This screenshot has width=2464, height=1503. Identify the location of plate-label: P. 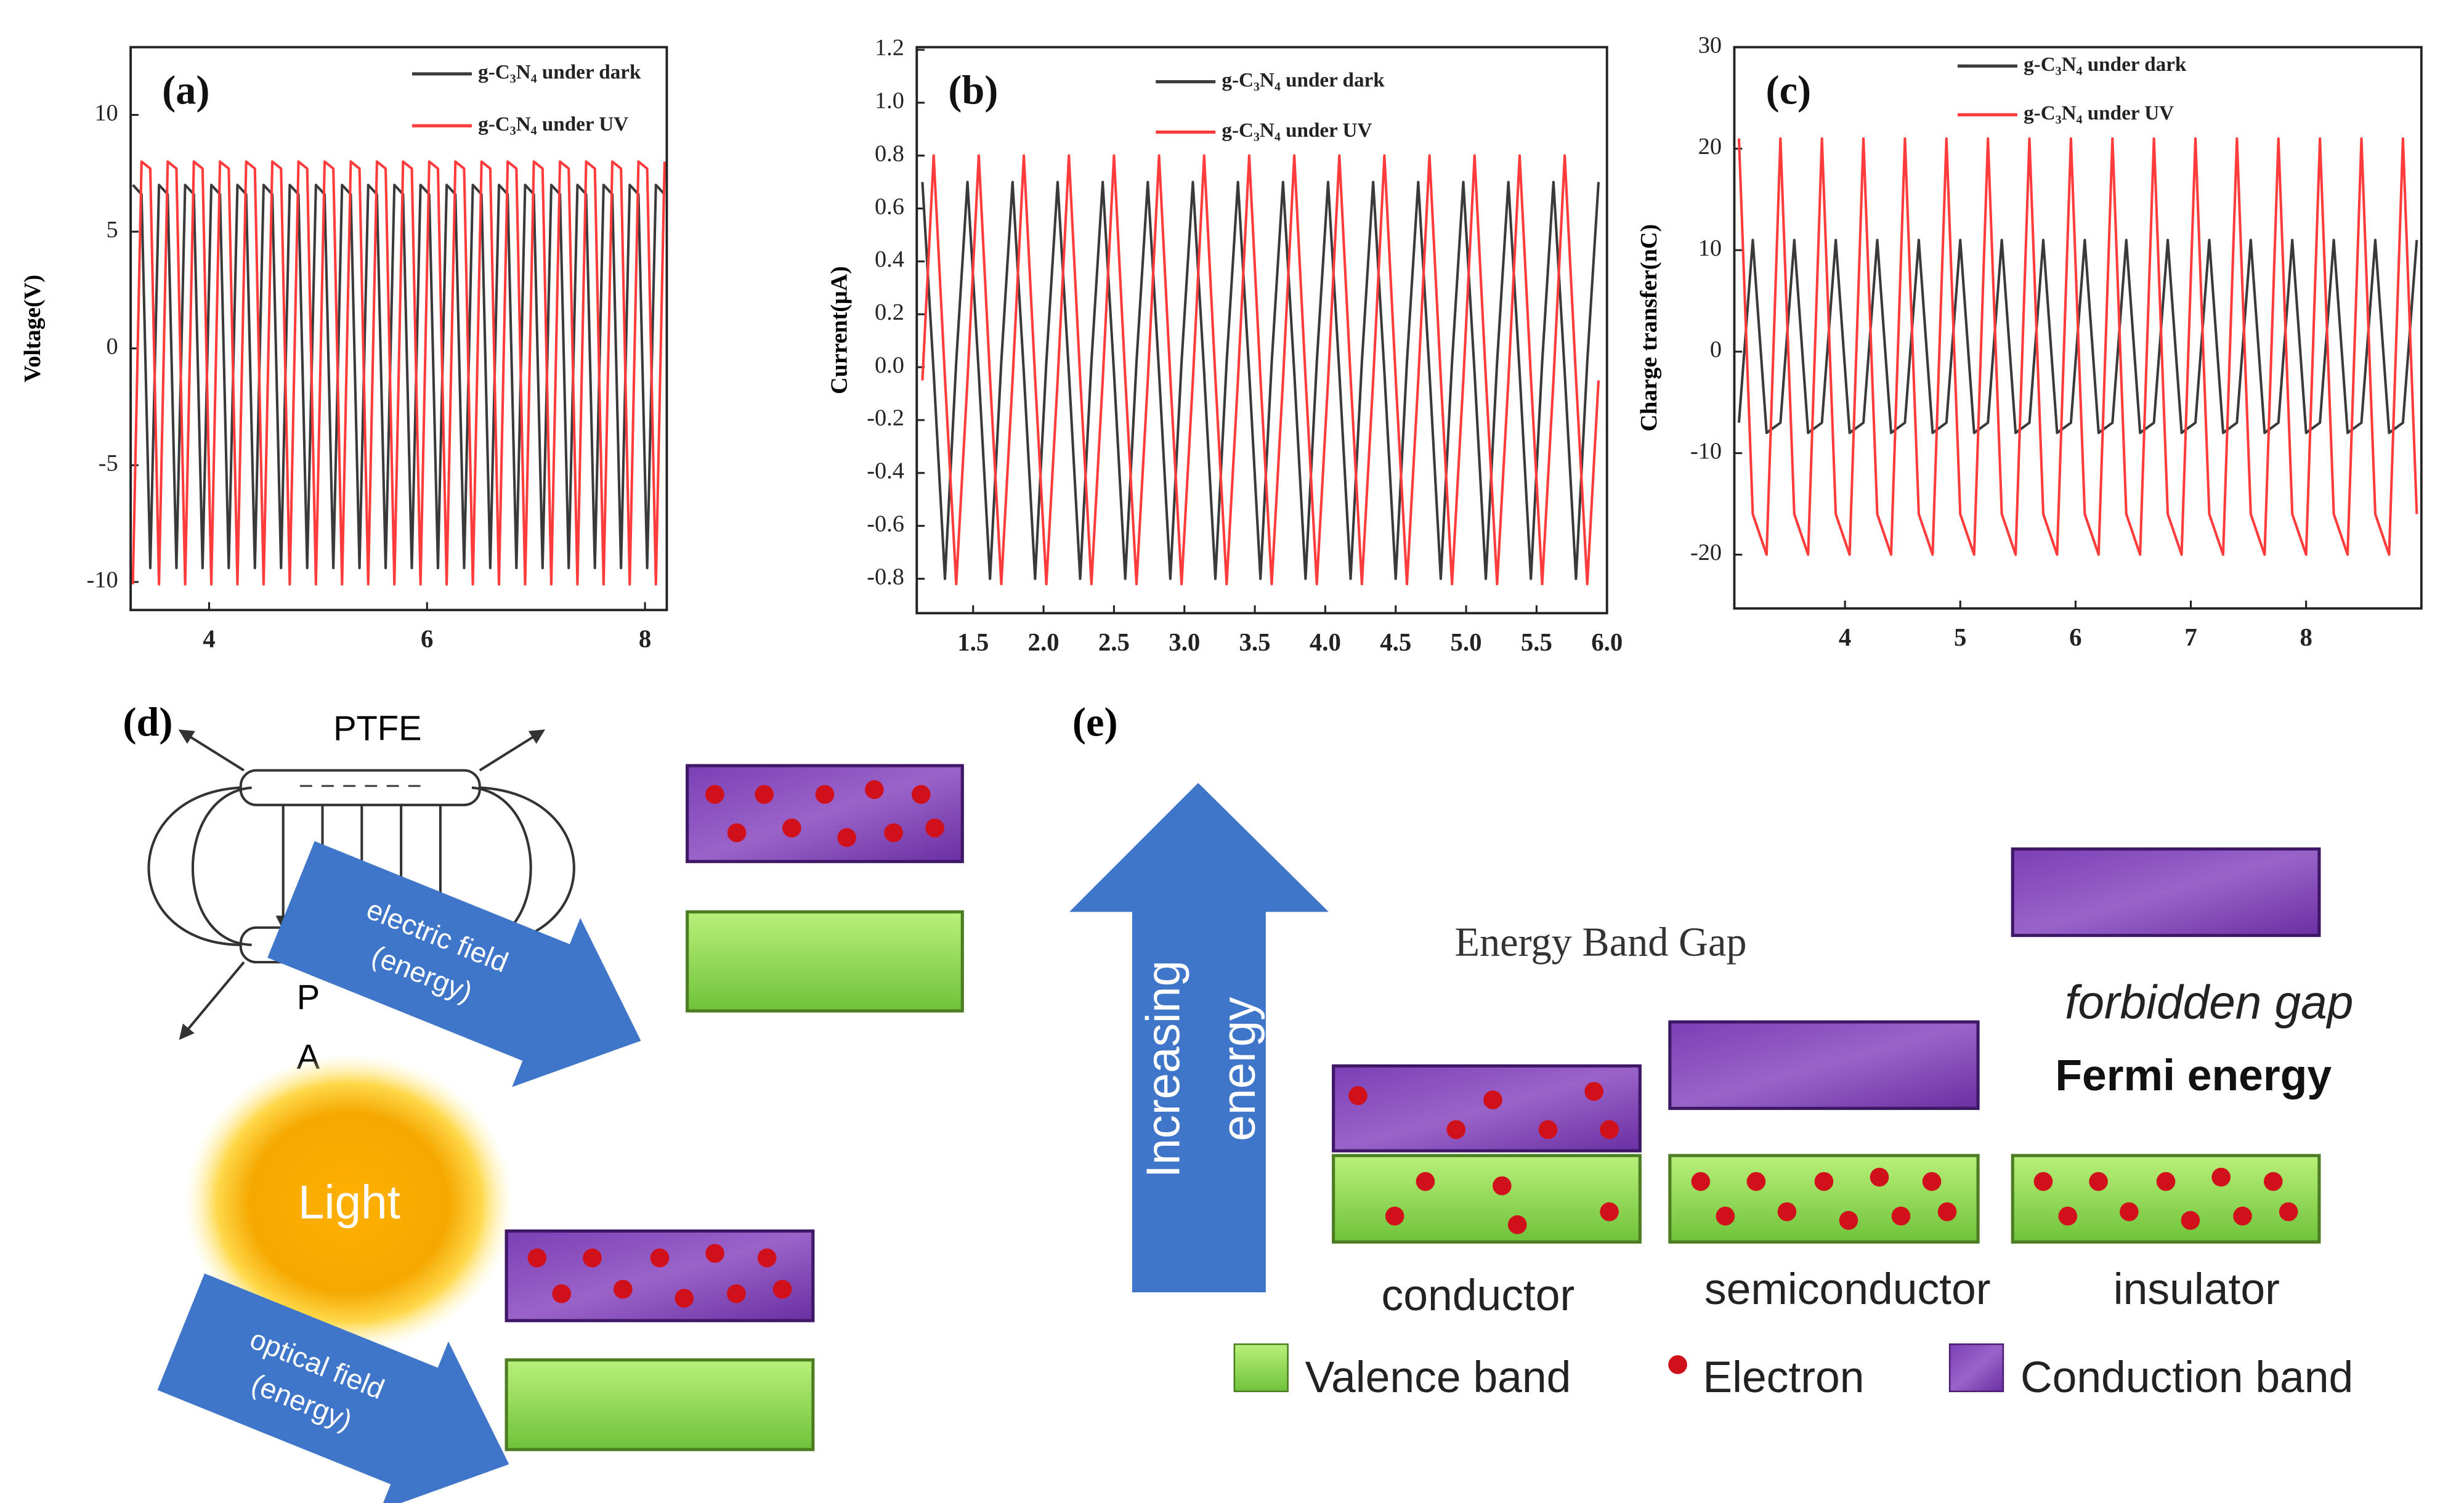
(308, 997).